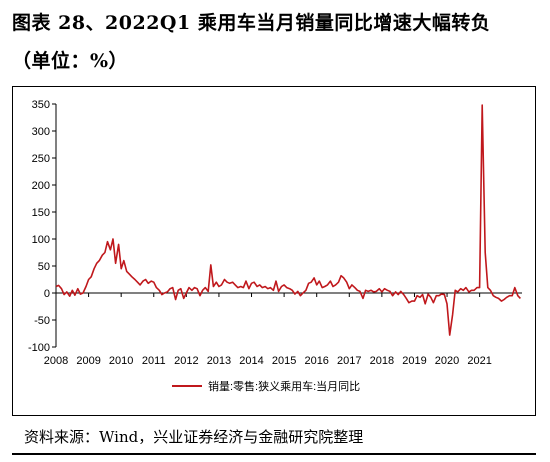 This screenshot has width=550, height=462. I want to click on x-tick-label: 2015, so click(284, 361).